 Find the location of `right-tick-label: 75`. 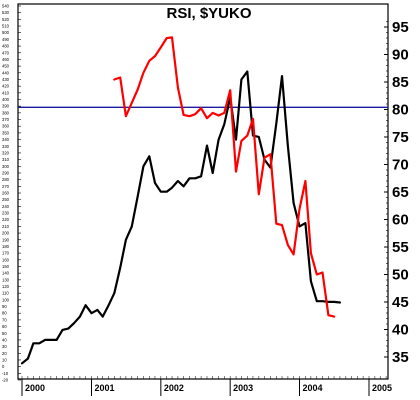

right-tick-label: 75 is located at coordinates (400, 137).